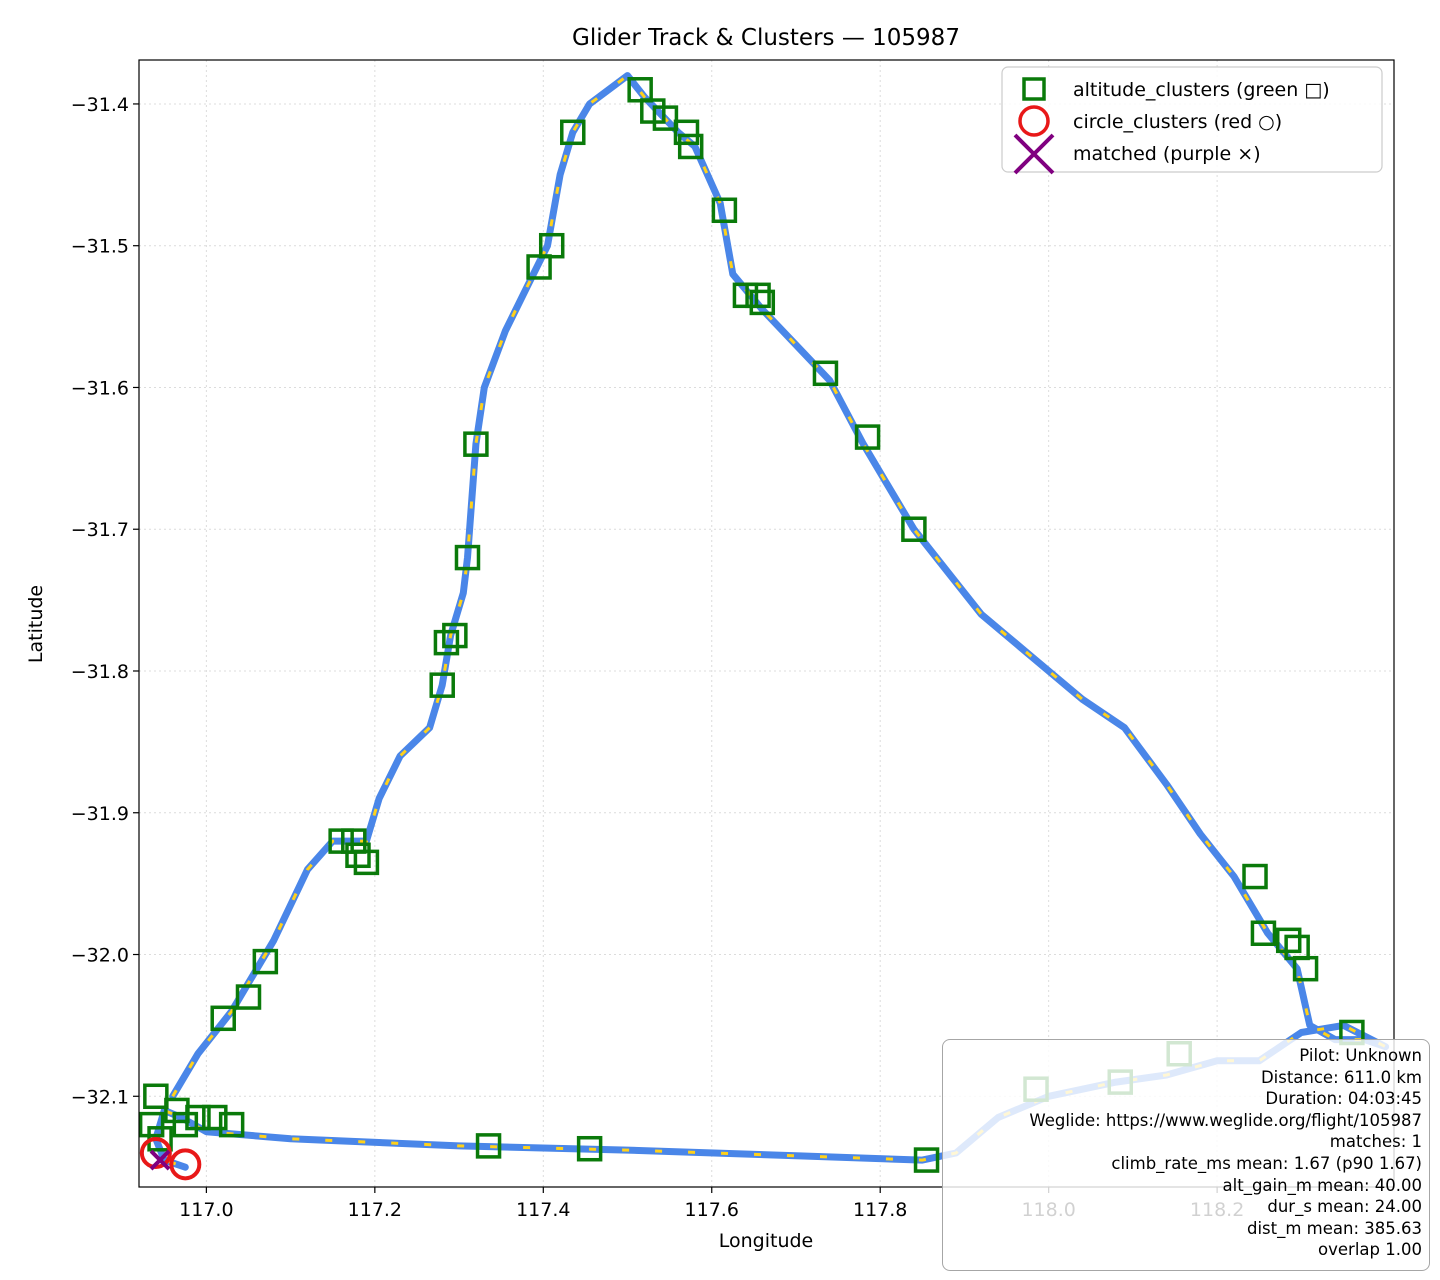 This screenshot has width=1440, height=1280. Describe the element at coordinates (1370, 1250) in the screenshot. I see `info-overlap: overlap 1.00` at that location.